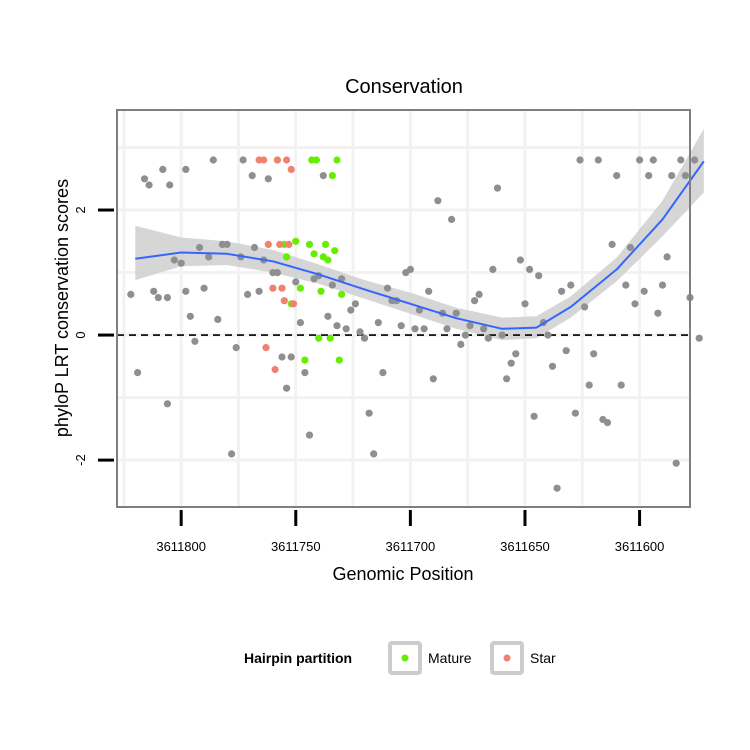 The height and width of the screenshot is (750, 750). What do you see at coordinates (276, 265) in the screenshot?
I see `series-star` at bounding box center [276, 265].